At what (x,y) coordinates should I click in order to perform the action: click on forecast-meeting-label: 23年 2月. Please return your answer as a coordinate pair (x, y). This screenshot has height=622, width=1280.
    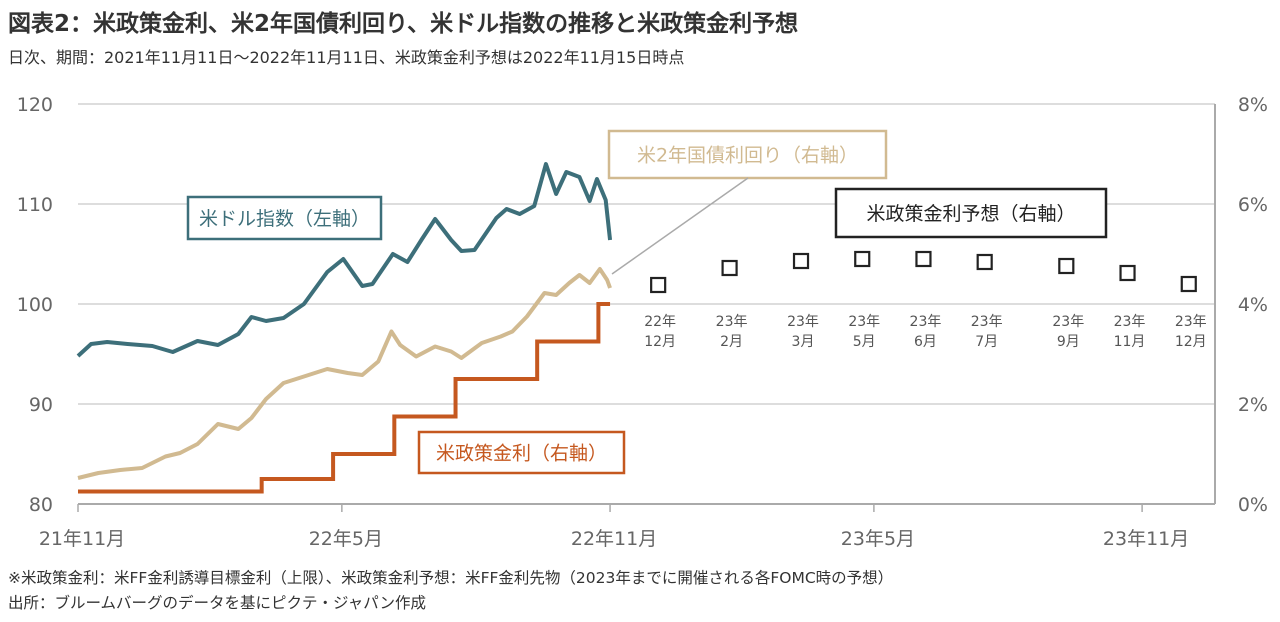
    Looking at the image, I should click on (732, 332).